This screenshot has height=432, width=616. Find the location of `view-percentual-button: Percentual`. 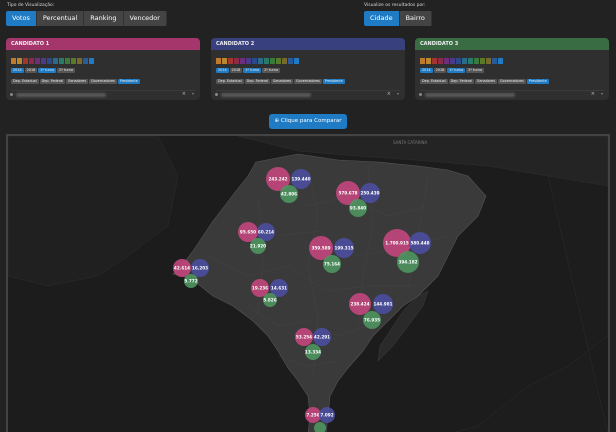

view-percentual-button: Percentual is located at coordinates (60, 18).